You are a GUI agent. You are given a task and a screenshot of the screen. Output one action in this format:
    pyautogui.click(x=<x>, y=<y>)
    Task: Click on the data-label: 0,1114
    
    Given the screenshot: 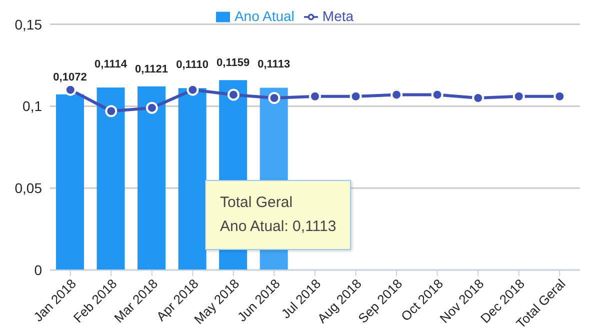 What is the action you would take?
    pyautogui.click(x=111, y=64)
    